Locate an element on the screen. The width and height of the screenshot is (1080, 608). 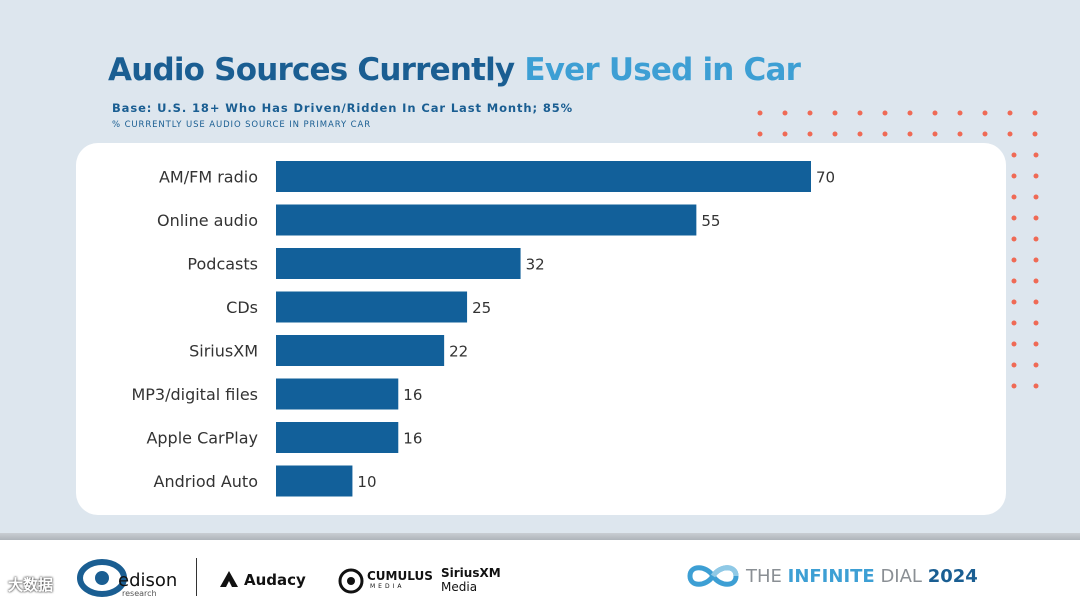
audacy-icon is located at coordinates (229, 579).